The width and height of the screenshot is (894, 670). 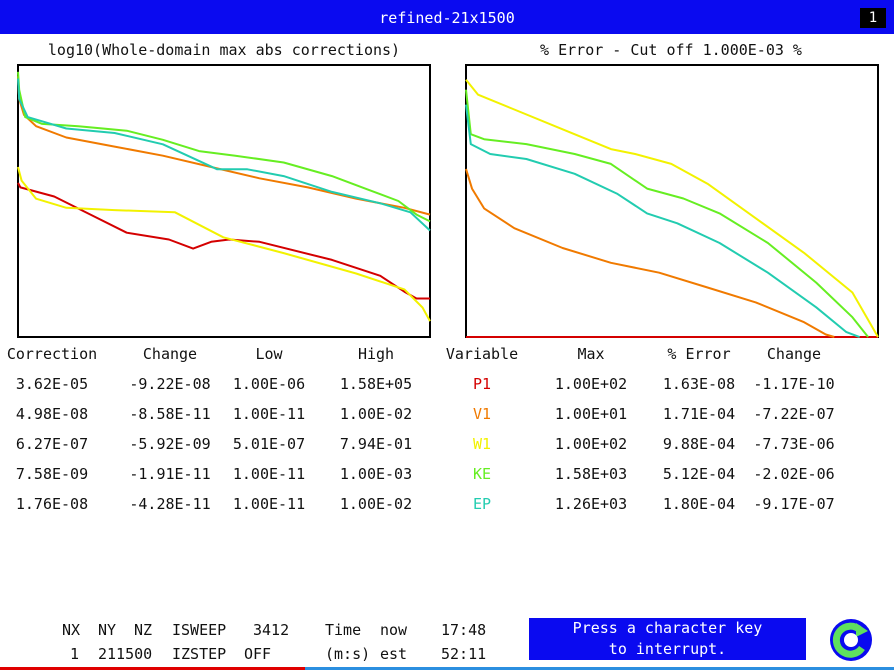 I want to click on interrupt-prompt-line2: to interrupt., so click(x=667, y=649).